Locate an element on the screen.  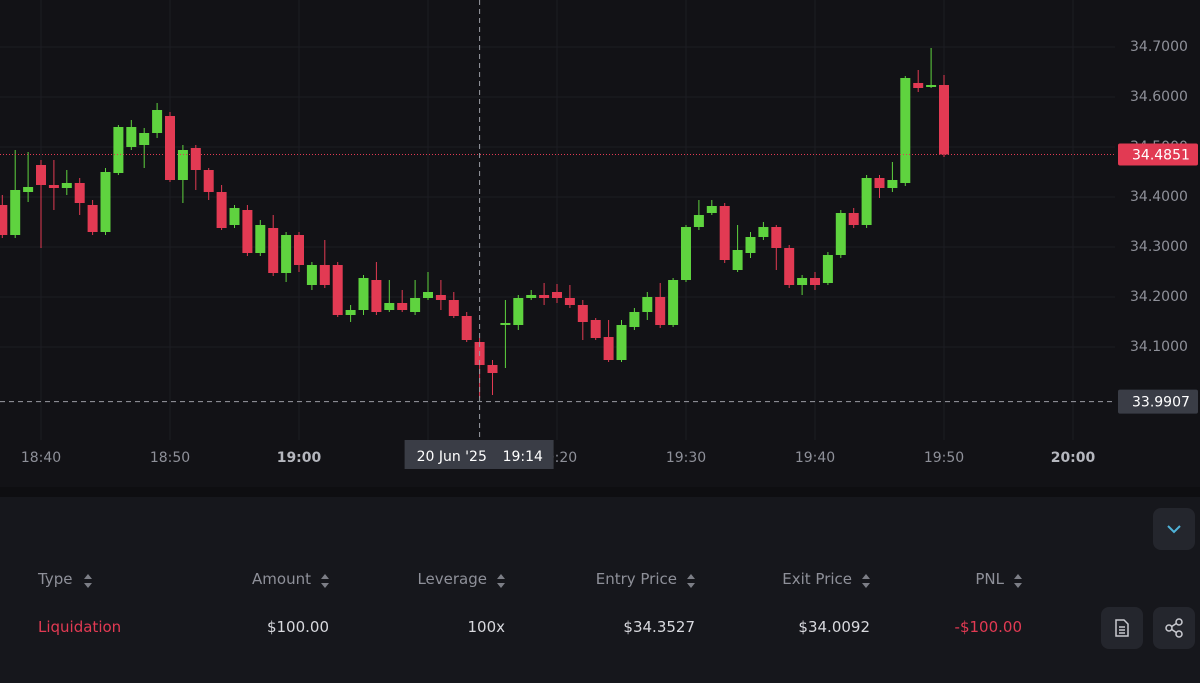
table-cell: $34.0092 is located at coordinates (834, 627).